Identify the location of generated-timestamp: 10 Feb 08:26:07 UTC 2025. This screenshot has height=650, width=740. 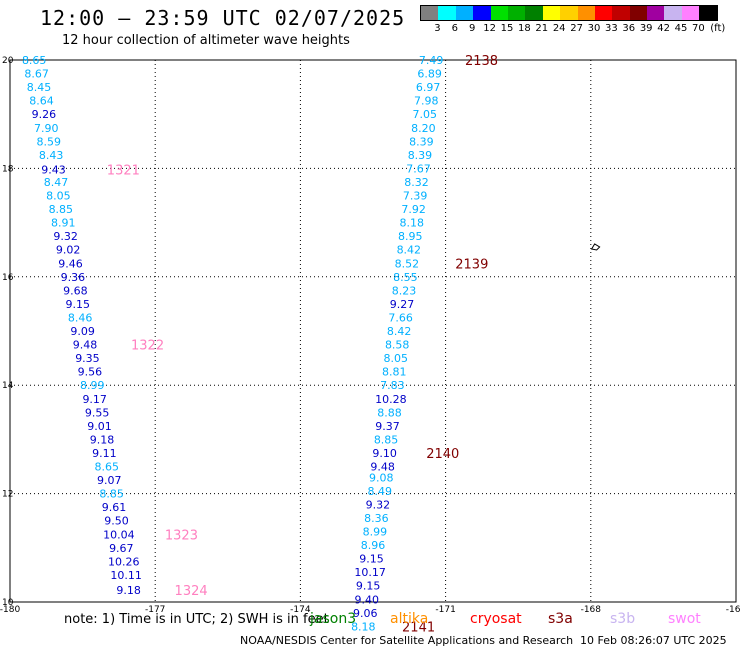
(653, 640).